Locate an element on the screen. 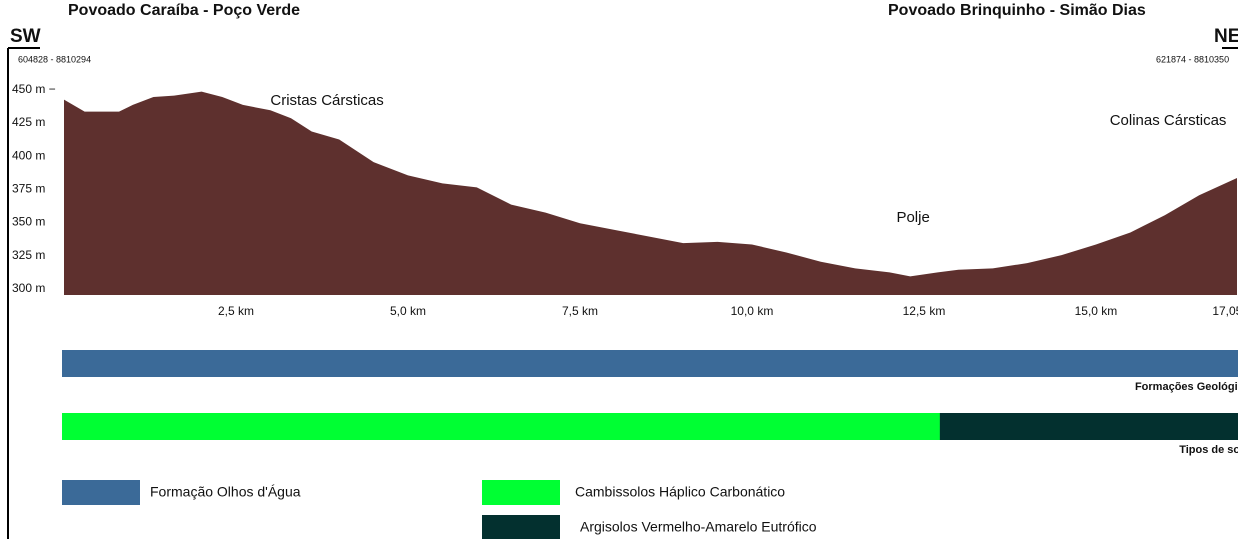  annotation: Cristas Cársticas is located at coordinates (326, 100).